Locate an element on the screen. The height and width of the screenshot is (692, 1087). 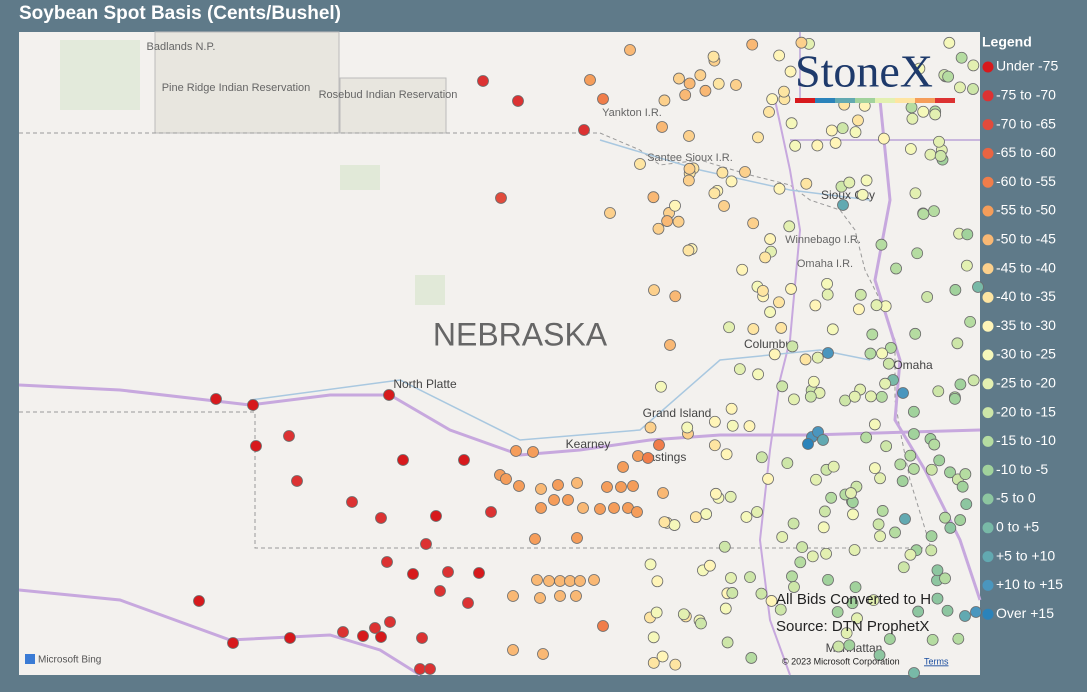
terms-link: Terms is located at coordinates (936, 661).